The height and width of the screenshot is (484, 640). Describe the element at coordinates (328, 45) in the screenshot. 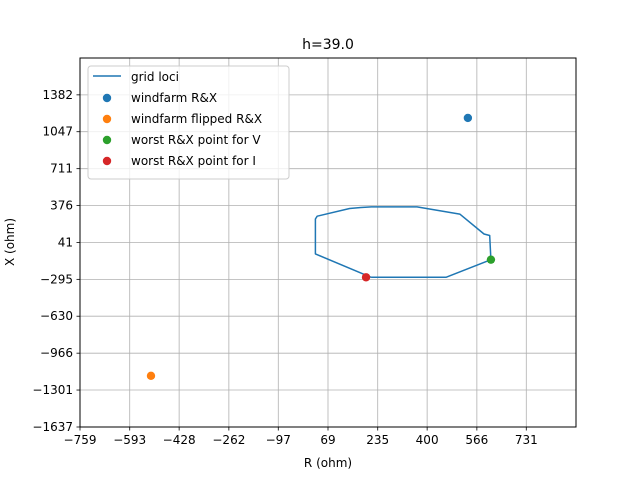

I see `chart-title: h=39.0` at that location.